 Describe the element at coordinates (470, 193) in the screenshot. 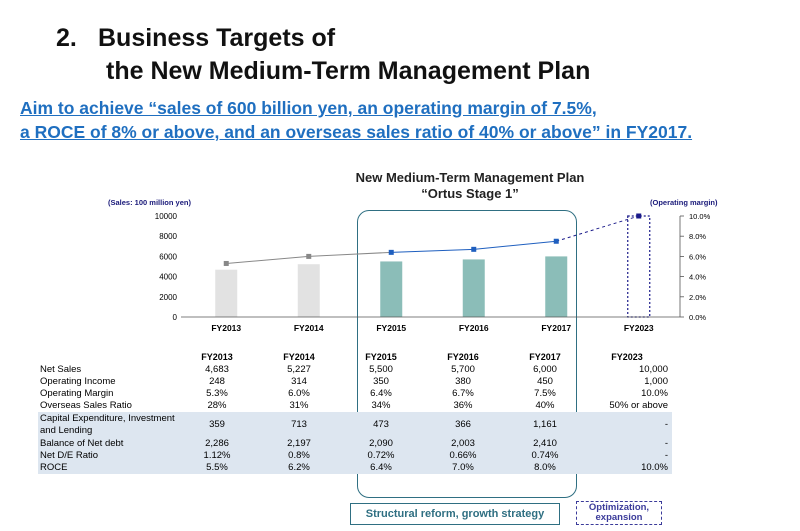

I see `plan-label-line2: “Ortus Stage 1”` at that location.